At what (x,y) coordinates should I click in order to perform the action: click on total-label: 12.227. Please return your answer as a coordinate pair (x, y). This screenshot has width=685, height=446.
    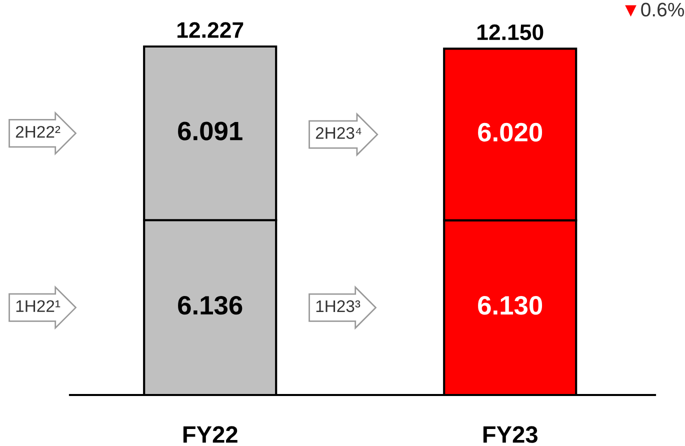
    Looking at the image, I should click on (211, 30).